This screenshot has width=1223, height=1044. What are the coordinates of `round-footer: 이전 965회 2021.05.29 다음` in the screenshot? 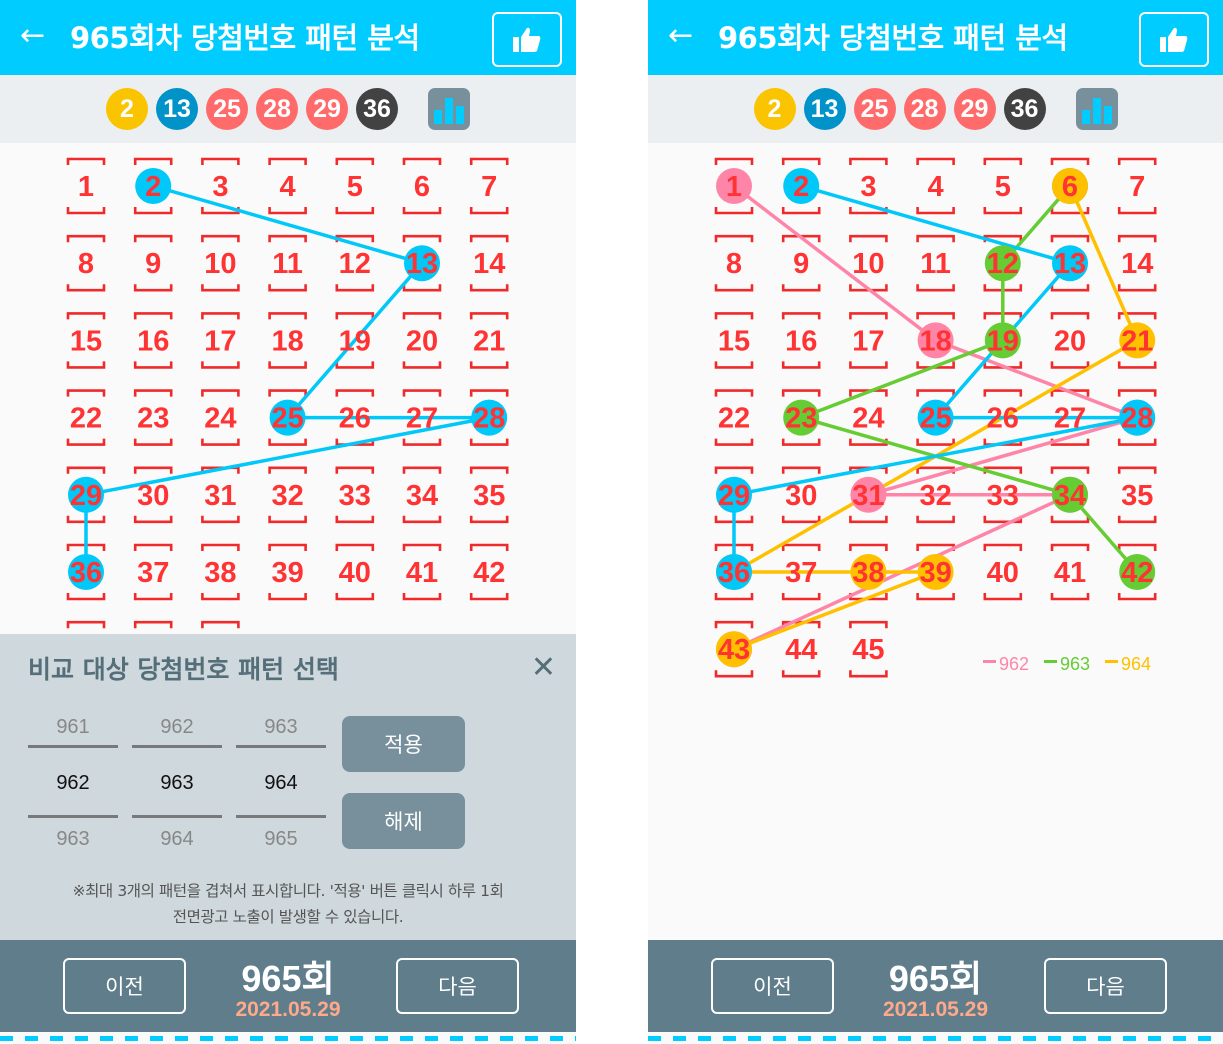 It's located at (935, 986).